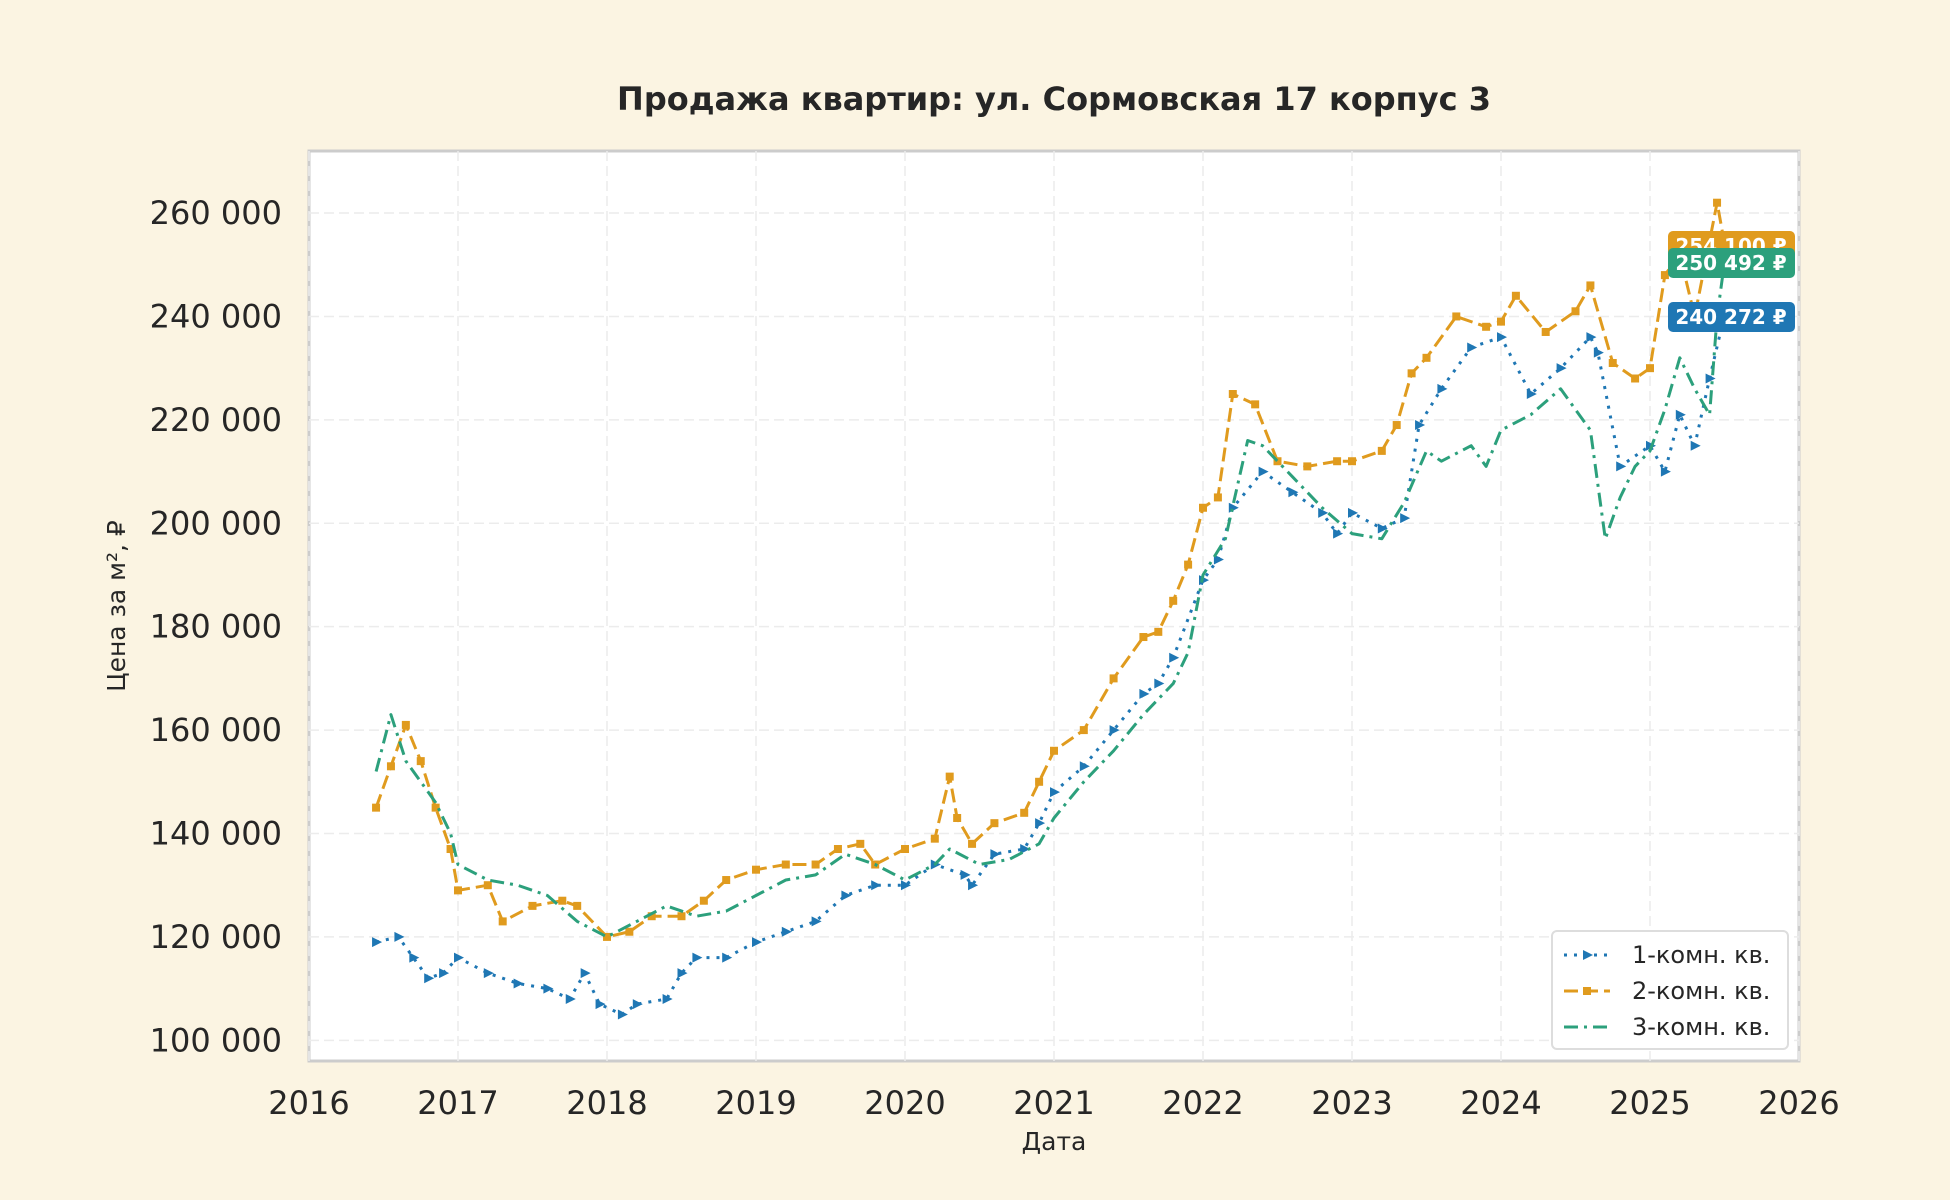 The width and height of the screenshot is (1950, 1200). Describe the element at coordinates (1351, 1103) in the screenshot. I see `x-tick-label-7: 2023` at that location.